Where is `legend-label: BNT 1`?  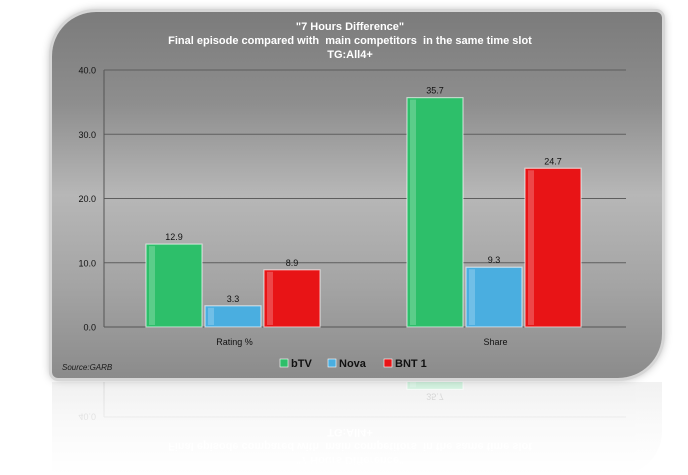
legend-label: BNT 1 is located at coordinates (411, 364).